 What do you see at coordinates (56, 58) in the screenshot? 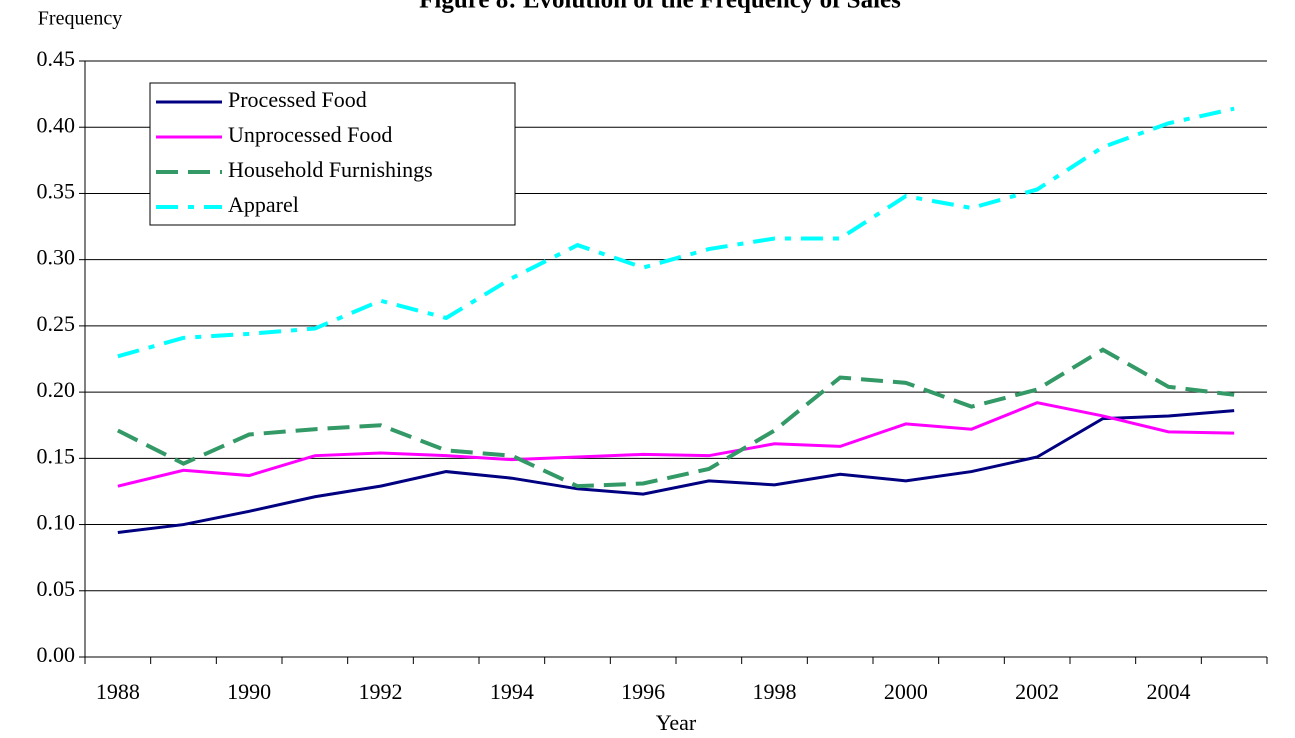
I see `y-tick-label: 0.45` at bounding box center [56, 58].